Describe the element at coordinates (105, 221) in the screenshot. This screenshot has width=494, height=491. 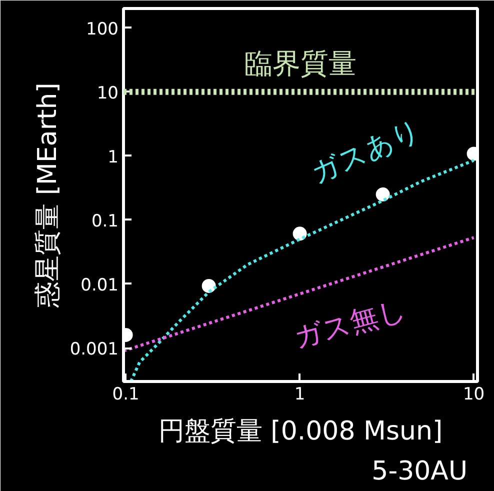
I see `y-tick-label: 0.1` at that location.